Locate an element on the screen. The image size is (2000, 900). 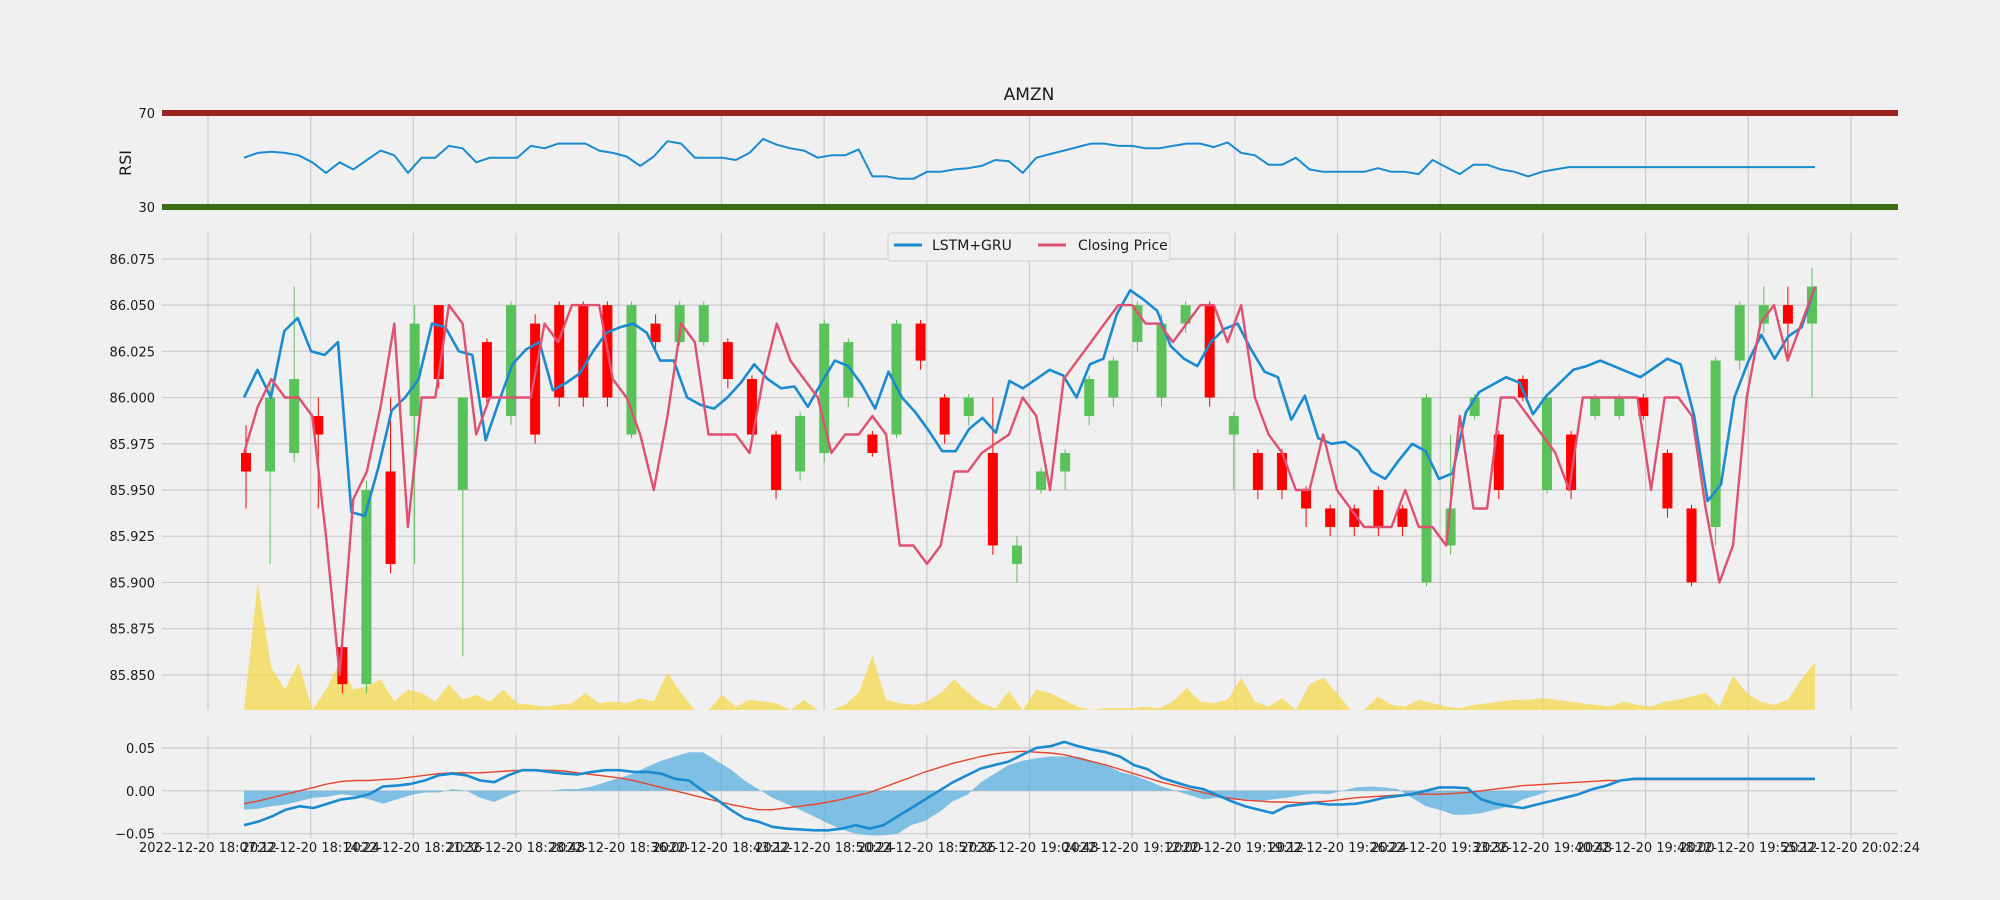
rsi-gridlines is located at coordinates (1030, 160).